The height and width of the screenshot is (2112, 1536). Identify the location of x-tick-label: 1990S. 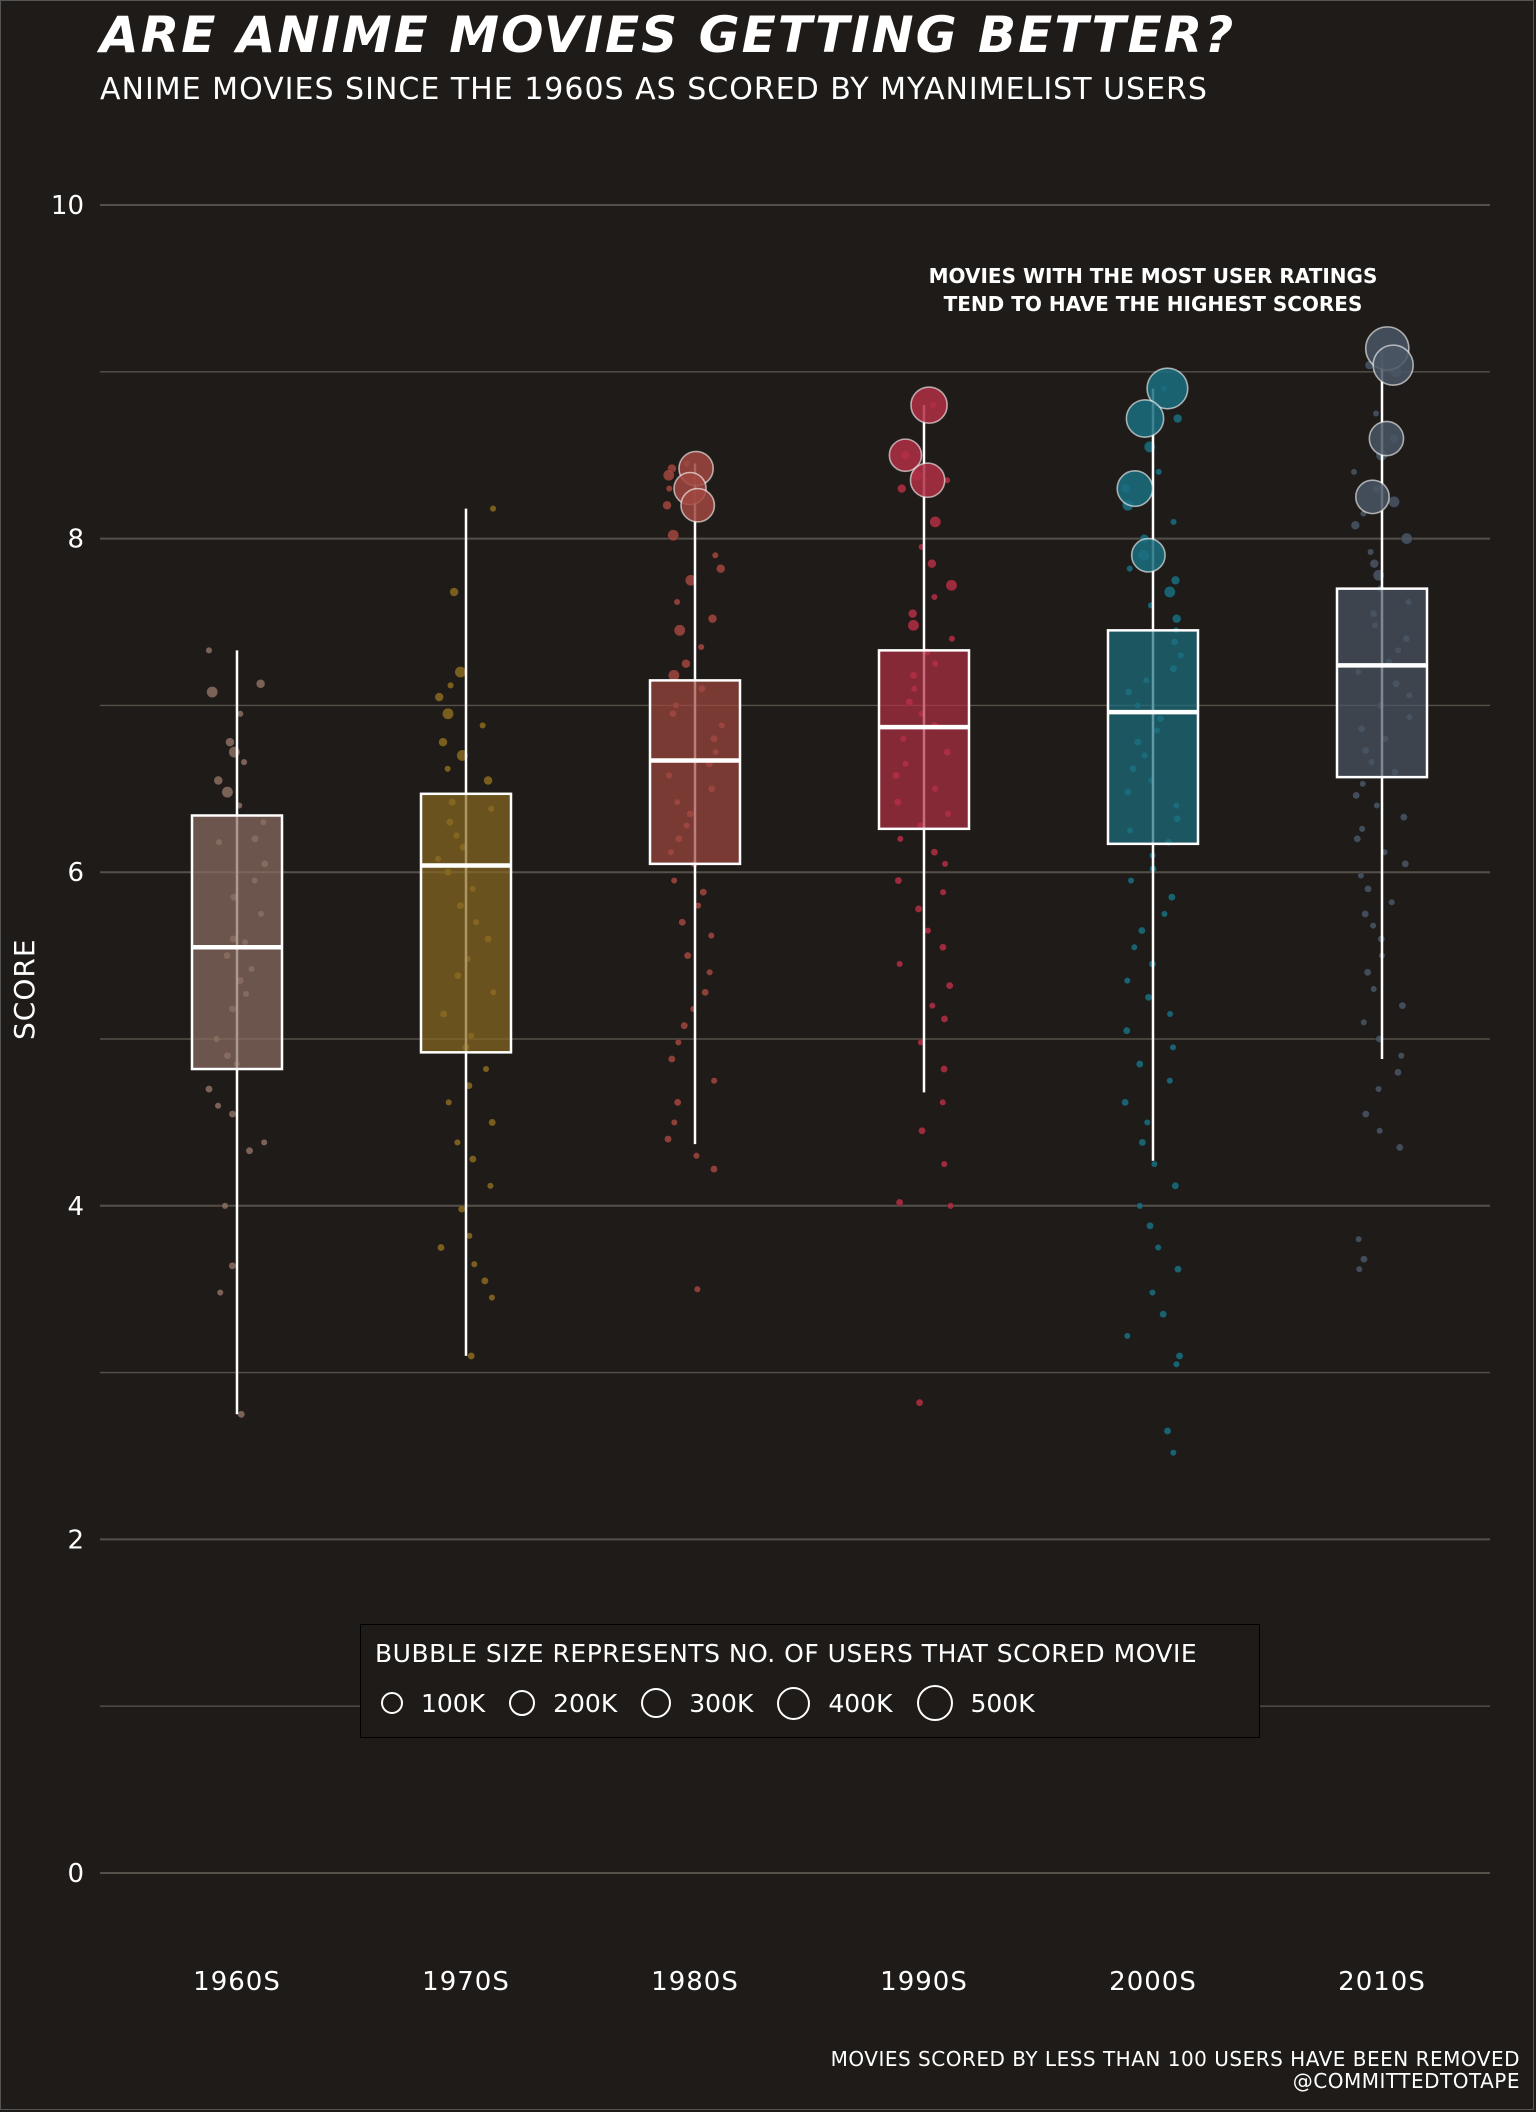
(924, 1982).